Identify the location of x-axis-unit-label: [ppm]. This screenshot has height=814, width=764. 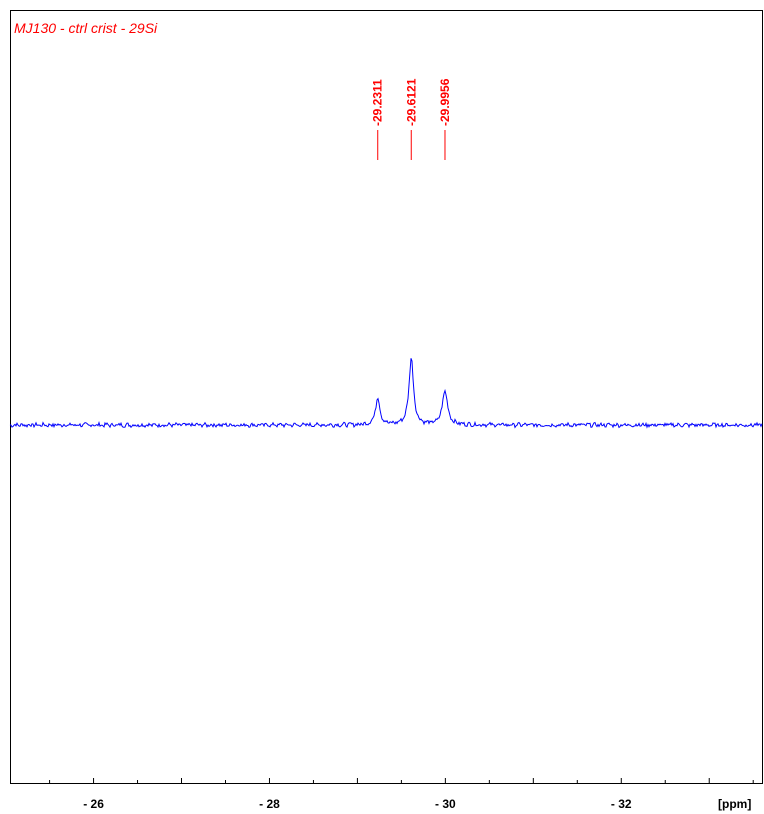
(734, 804).